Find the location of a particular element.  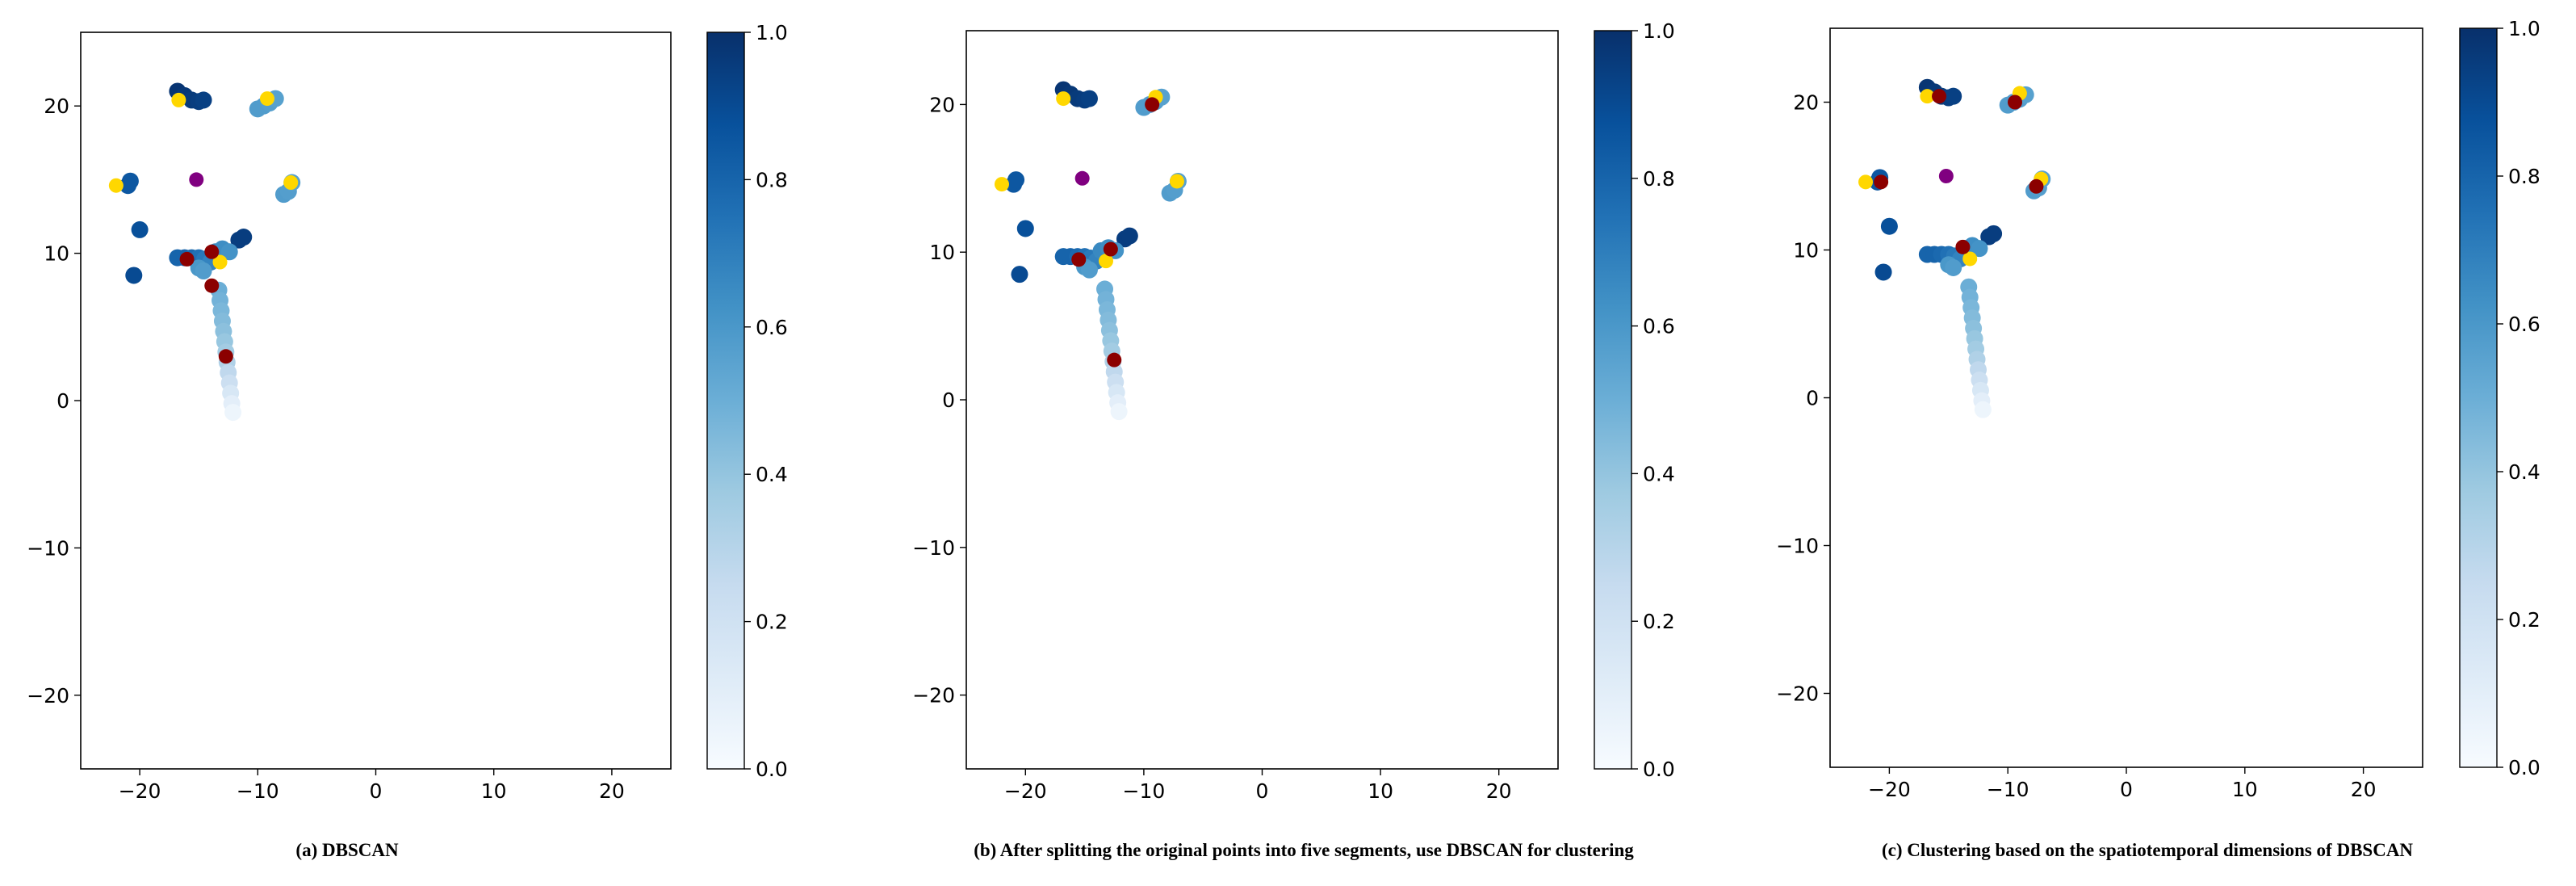

colorbar-tick-label-1-1: 0.2 is located at coordinates (1659, 621).